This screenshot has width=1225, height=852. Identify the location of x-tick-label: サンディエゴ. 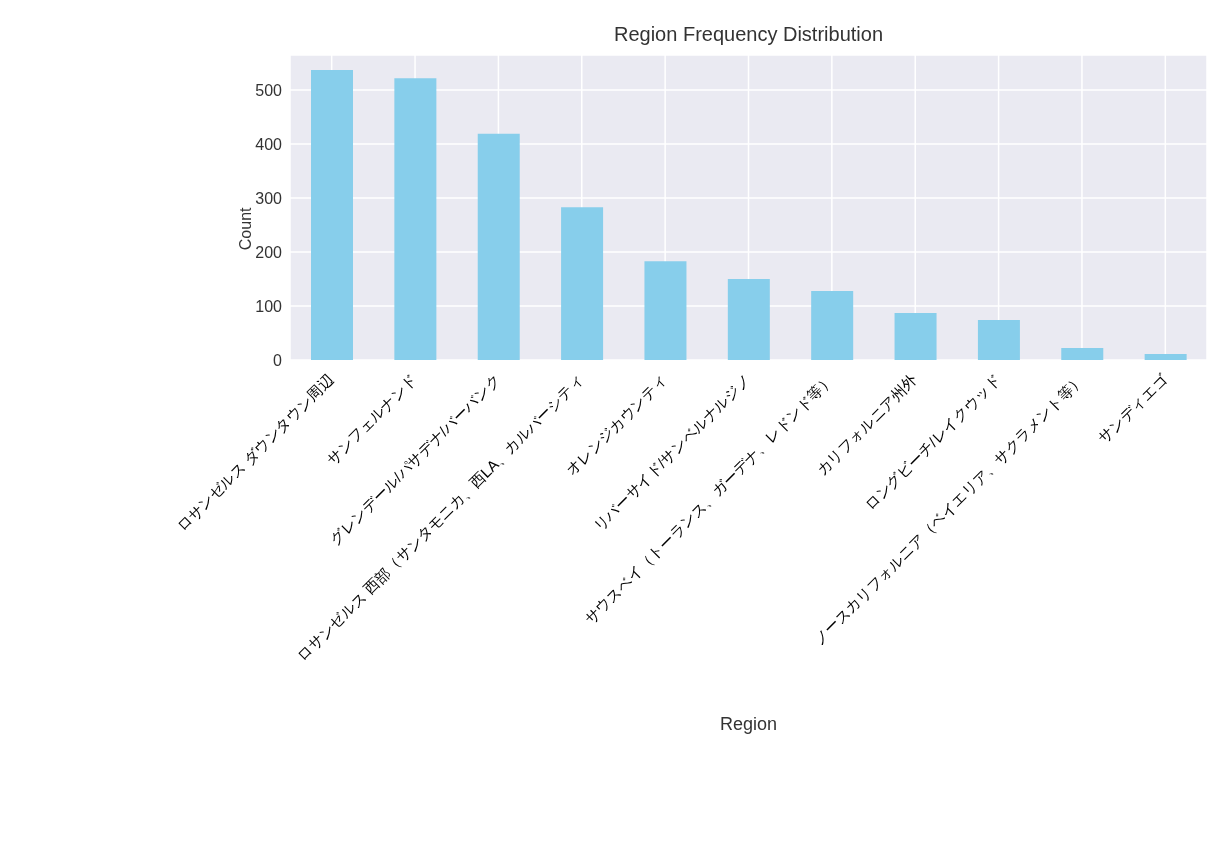
(1132, 408).